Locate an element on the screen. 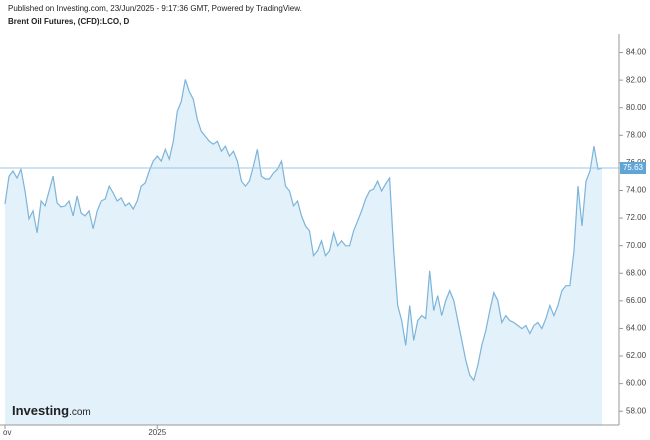 The image size is (650, 440). y-tick-label: 62.00 is located at coordinates (636, 355).